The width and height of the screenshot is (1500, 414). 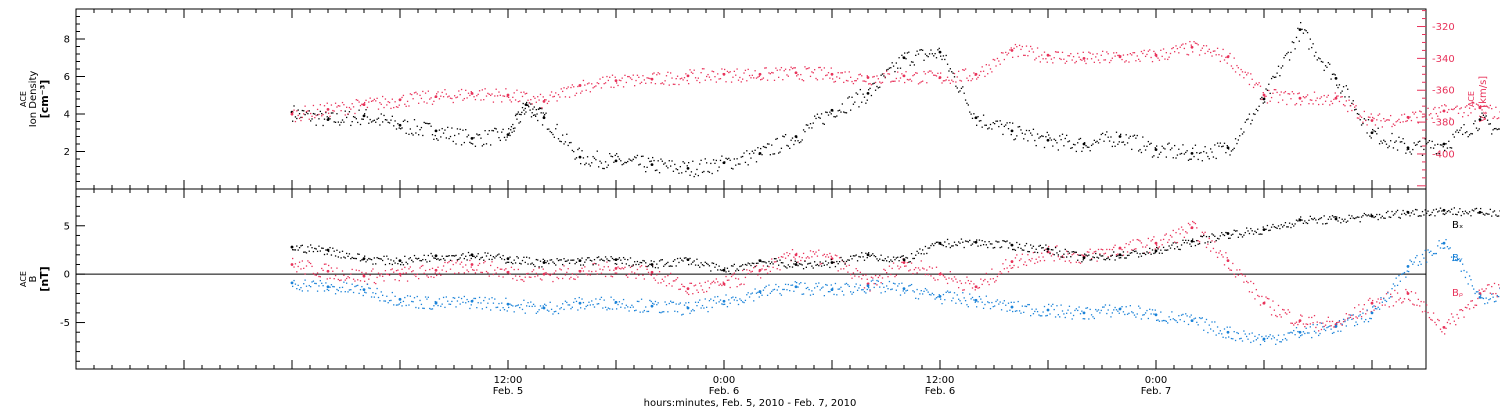 I want to click on vx-speed-point, so click(x=1372, y=120).